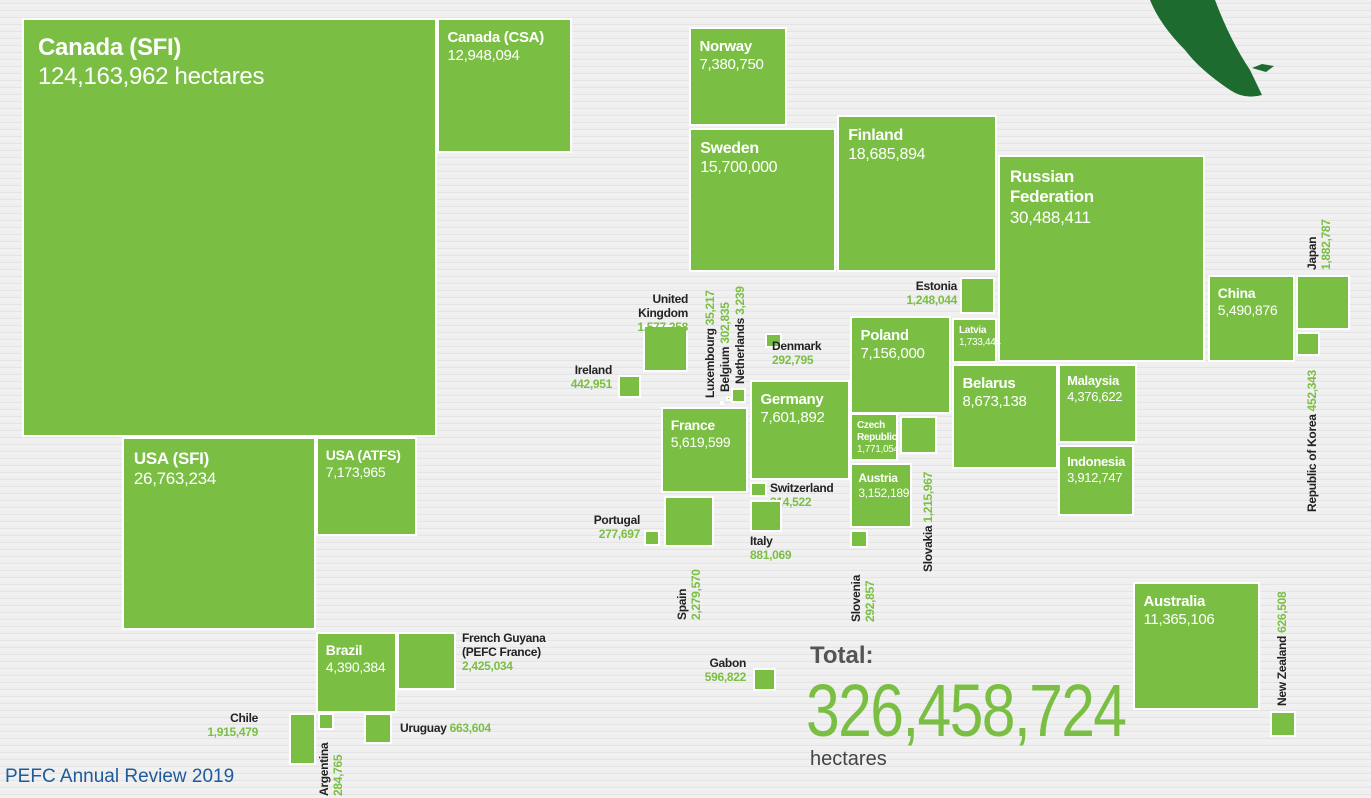 The width and height of the screenshot is (1371, 798). I want to click on country-value: 18,685,894, so click(887, 155).